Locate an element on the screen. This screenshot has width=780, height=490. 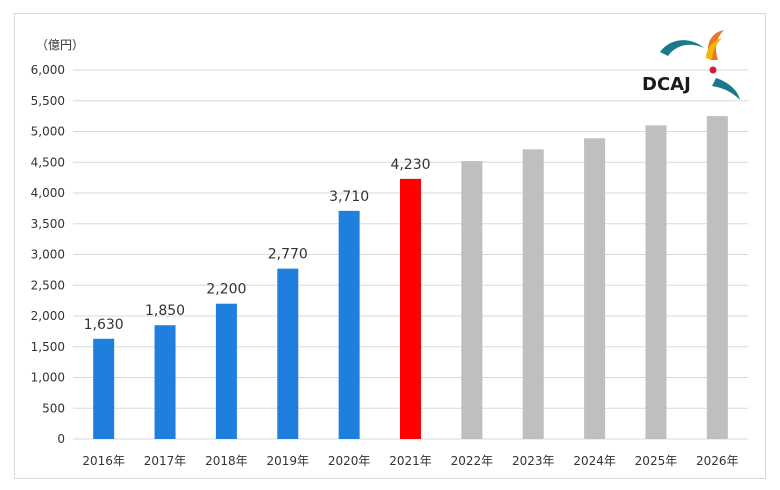
data-label: 1,850 is located at coordinates (165, 311).